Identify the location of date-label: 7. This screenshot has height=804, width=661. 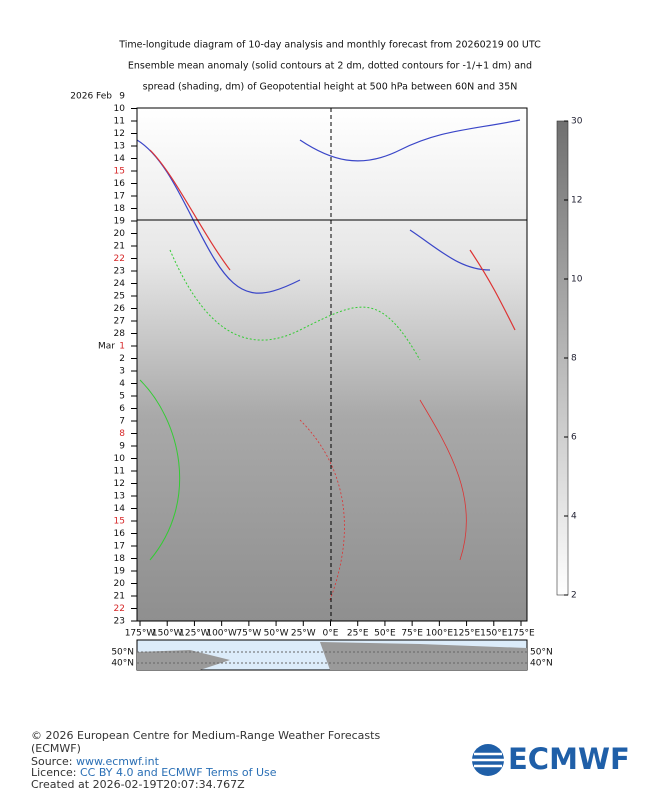
(122, 422).